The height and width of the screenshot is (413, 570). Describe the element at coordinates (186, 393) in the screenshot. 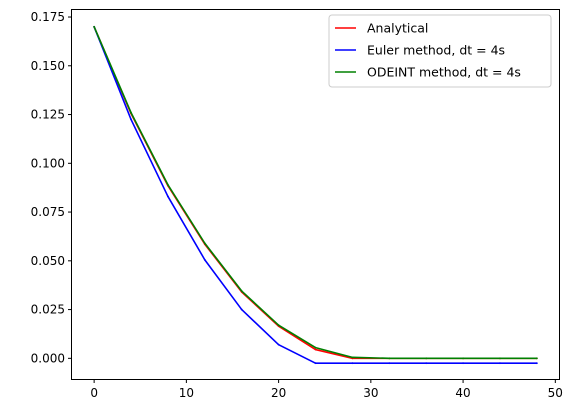

I see `x-tick-label: 10` at that location.